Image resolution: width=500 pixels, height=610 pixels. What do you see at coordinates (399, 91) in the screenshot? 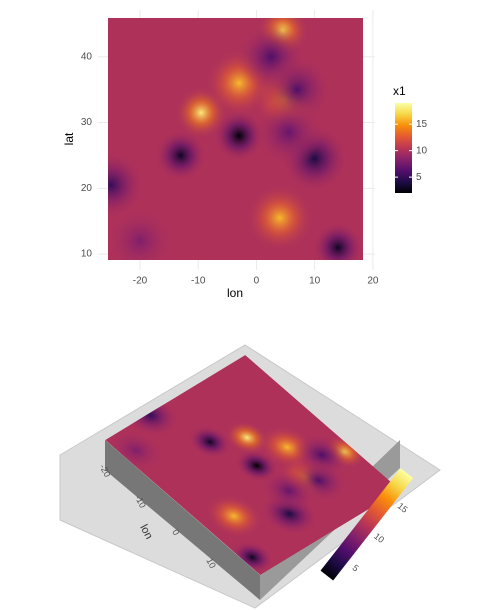
I see `legend-title: x1` at bounding box center [399, 91].